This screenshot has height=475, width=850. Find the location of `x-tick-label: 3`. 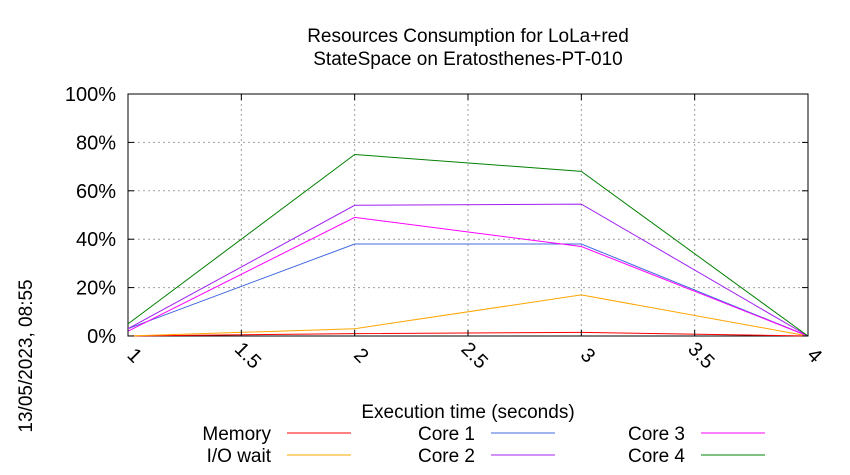

x-tick-label: 3 is located at coordinates (587, 355).